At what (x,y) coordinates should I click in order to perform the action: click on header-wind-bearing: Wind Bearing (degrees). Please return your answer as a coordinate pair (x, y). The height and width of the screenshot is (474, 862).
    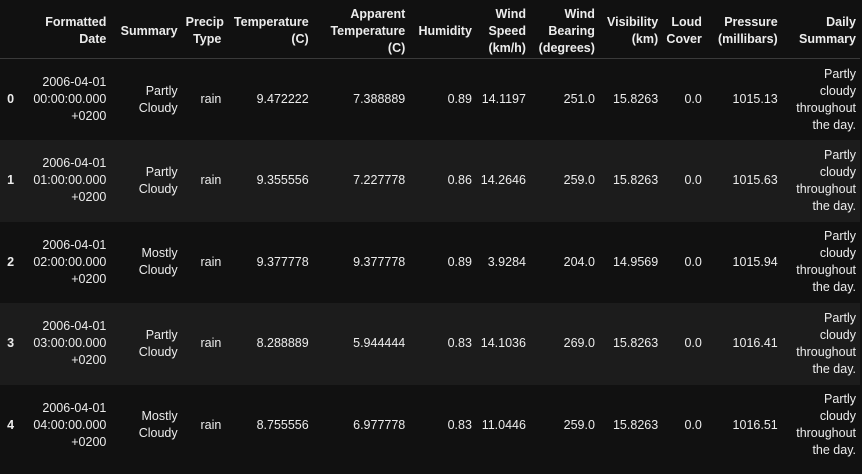
    Looking at the image, I should click on (564, 31).